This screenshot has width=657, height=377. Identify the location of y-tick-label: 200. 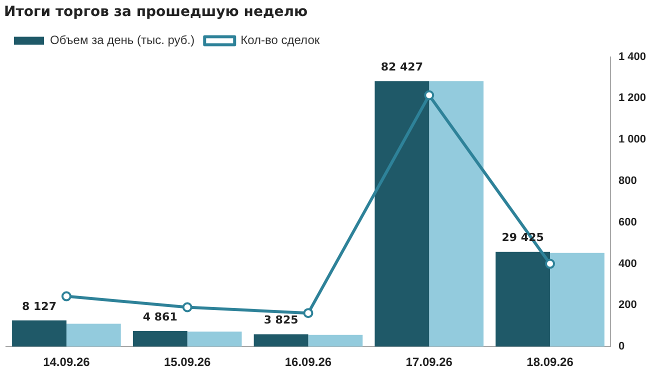
(627, 305).